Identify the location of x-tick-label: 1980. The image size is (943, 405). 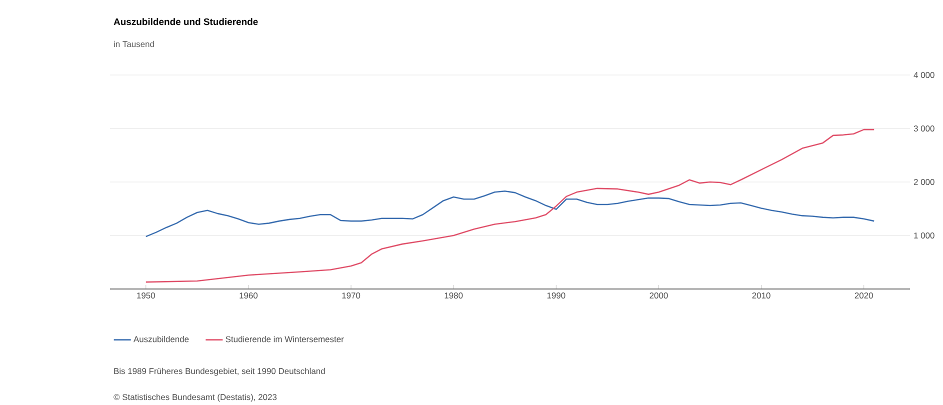
(453, 295).